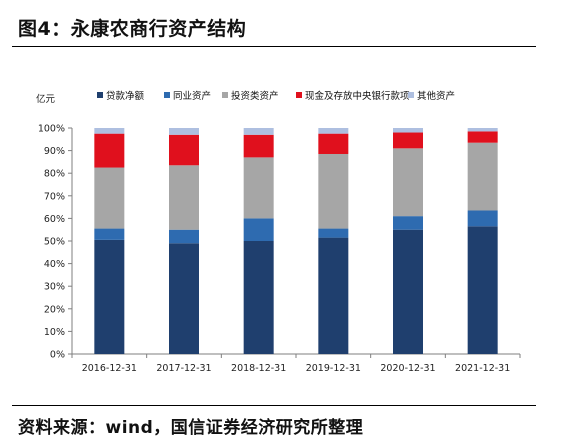 The image size is (564, 443). Describe the element at coordinates (191, 428) in the screenshot. I see `source-note: 资料来源：wind，国信证券经济研究所整理` at that location.